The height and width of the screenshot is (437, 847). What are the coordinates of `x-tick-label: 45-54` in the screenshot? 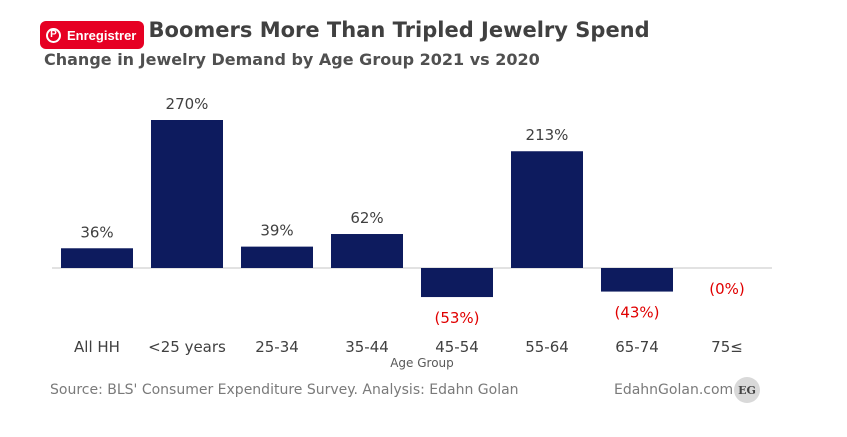 It's located at (457, 347).